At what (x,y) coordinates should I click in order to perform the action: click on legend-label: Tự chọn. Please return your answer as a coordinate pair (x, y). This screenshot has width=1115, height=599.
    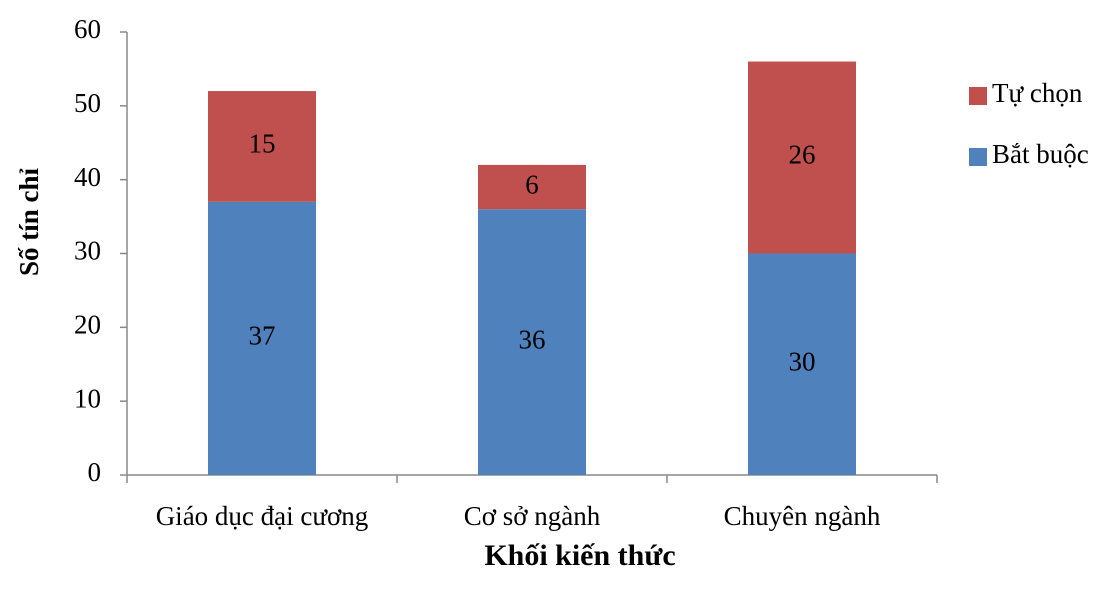
    Looking at the image, I should click on (1037, 93).